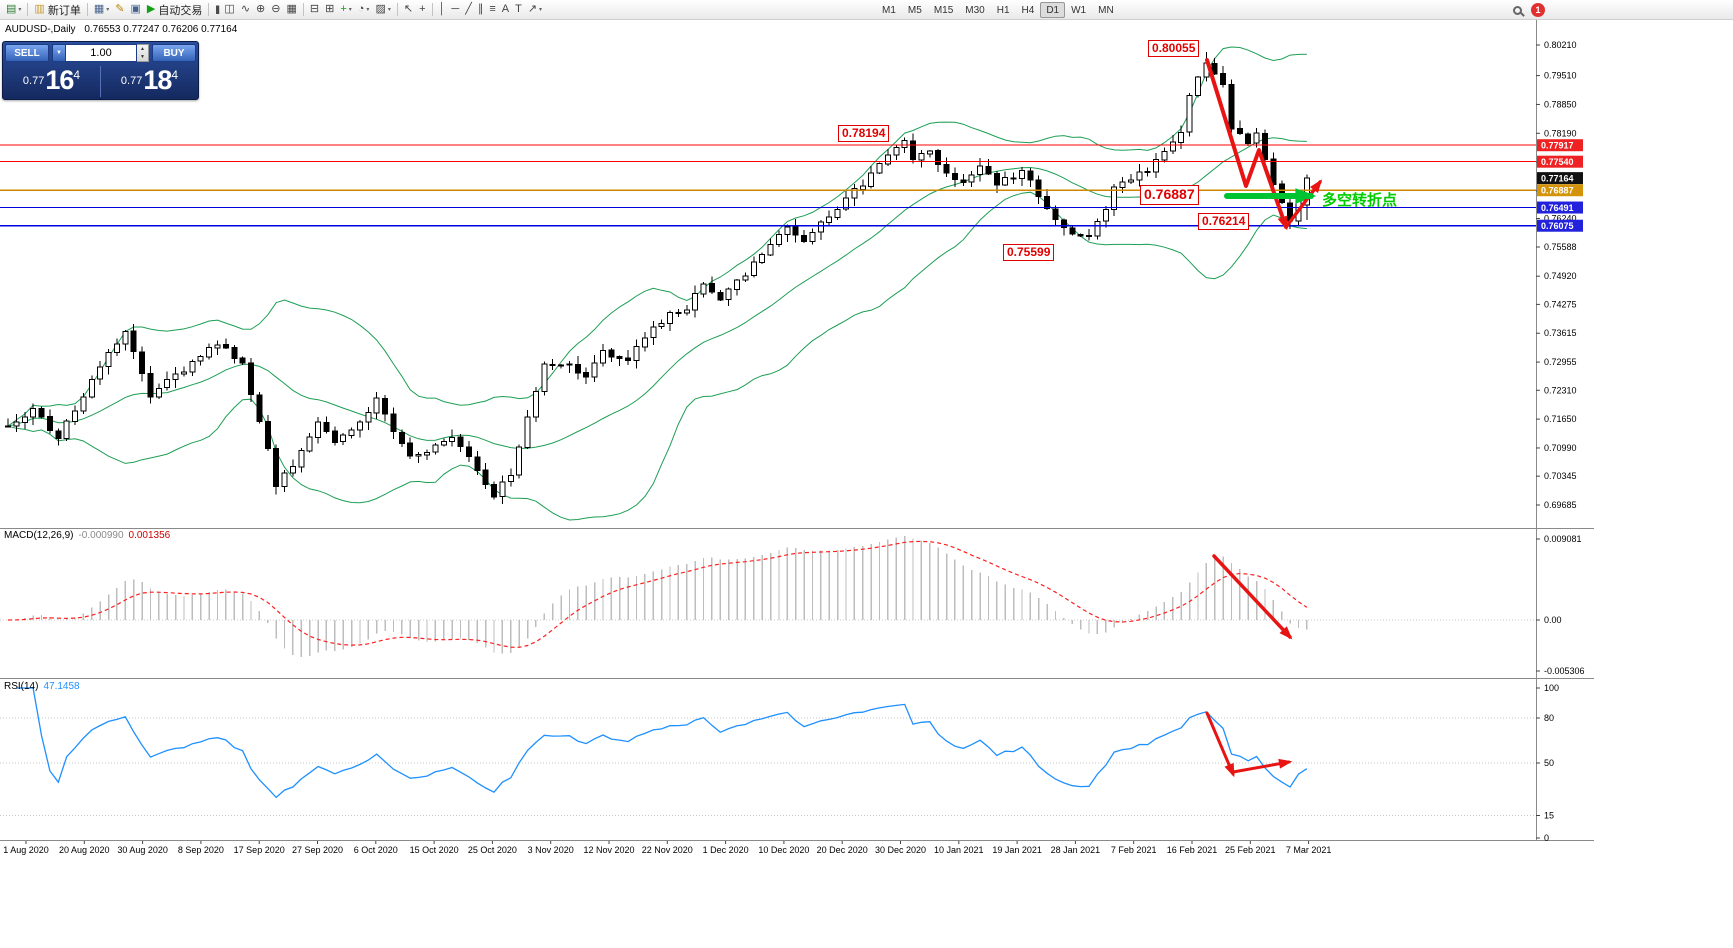  I want to click on rsi-line, so click(662, 743).